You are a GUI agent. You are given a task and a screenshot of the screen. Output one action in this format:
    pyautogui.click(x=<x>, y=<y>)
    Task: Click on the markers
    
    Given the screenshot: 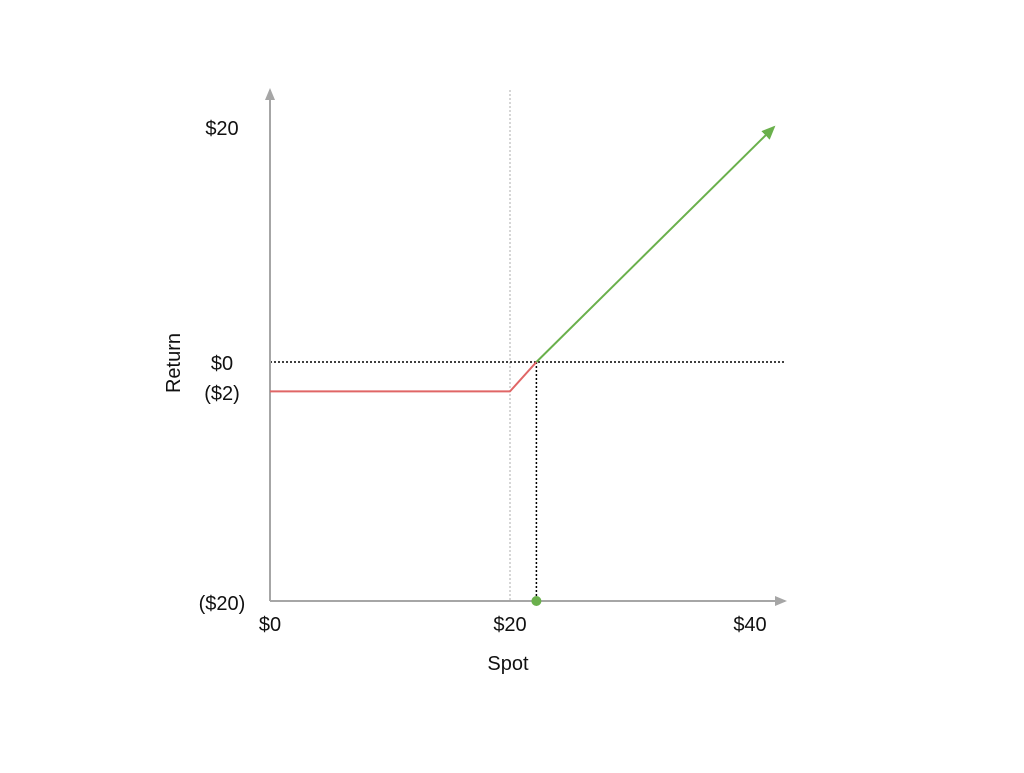 What is the action you would take?
    pyautogui.click(x=536, y=601)
    